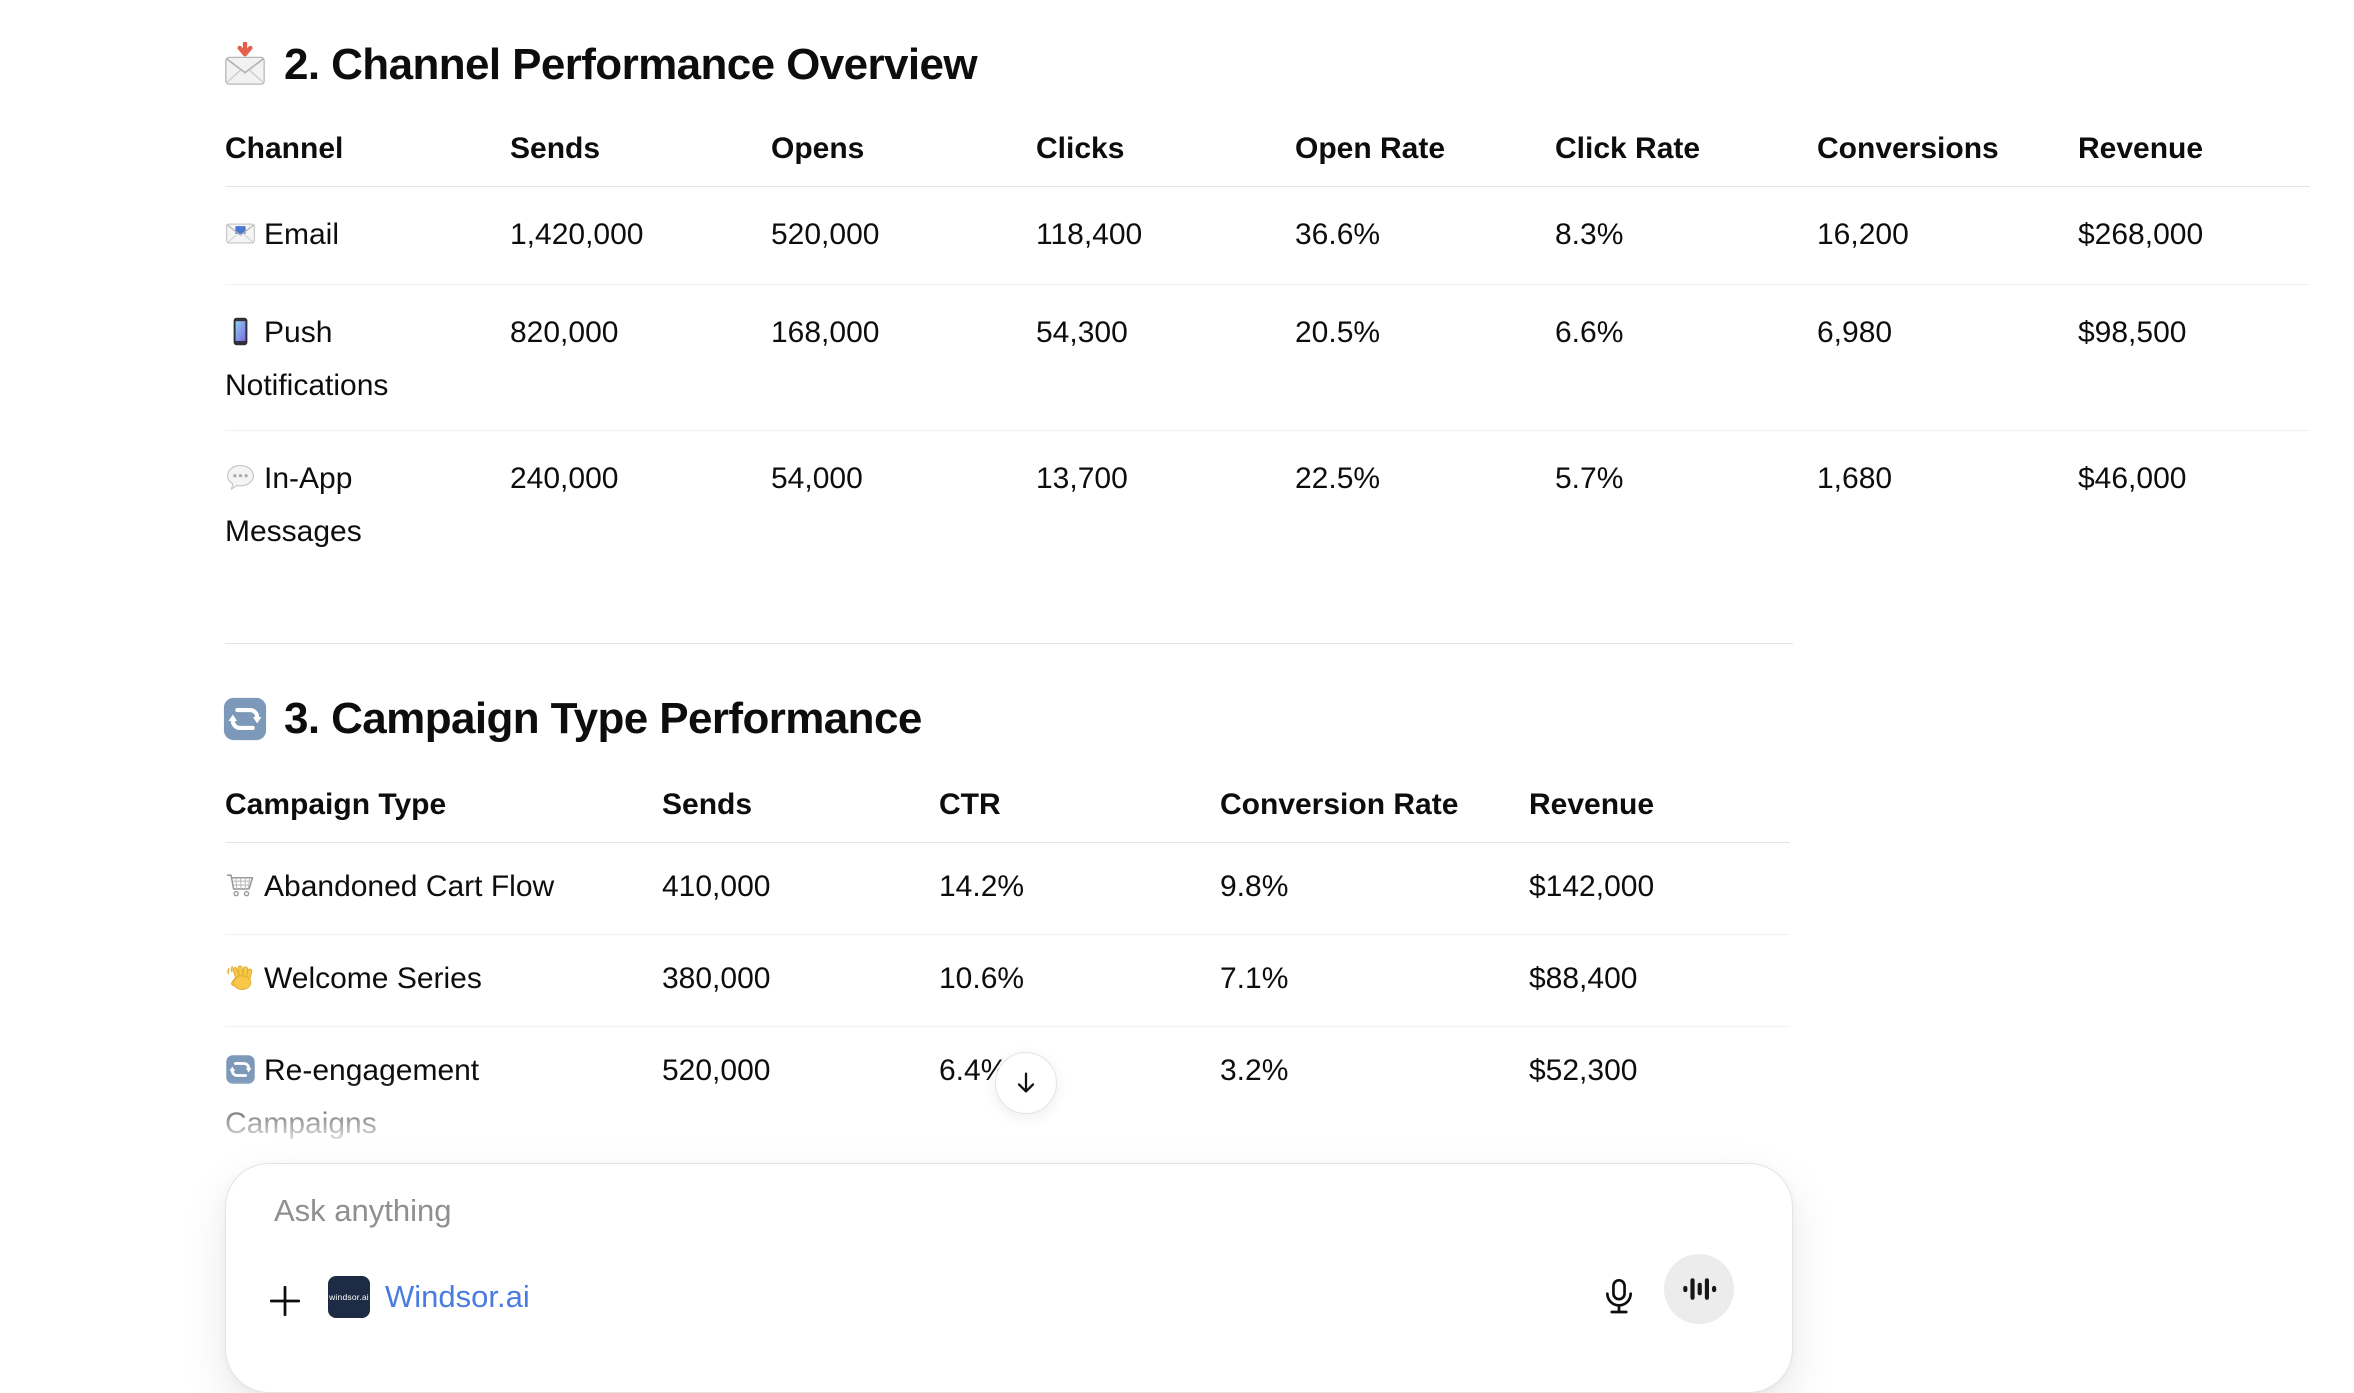 The width and height of the screenshot is (2354, 1393). I want to click on table-cell: 6,980, so click(1947, 357).